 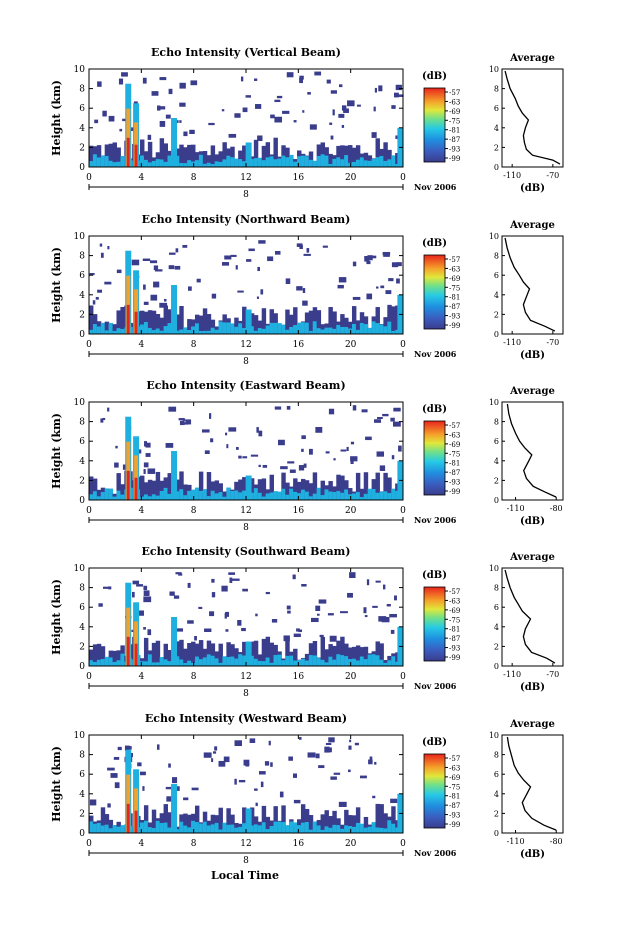 I want to click on colorbar-tick-label: -57, so click(x=454, y=592).